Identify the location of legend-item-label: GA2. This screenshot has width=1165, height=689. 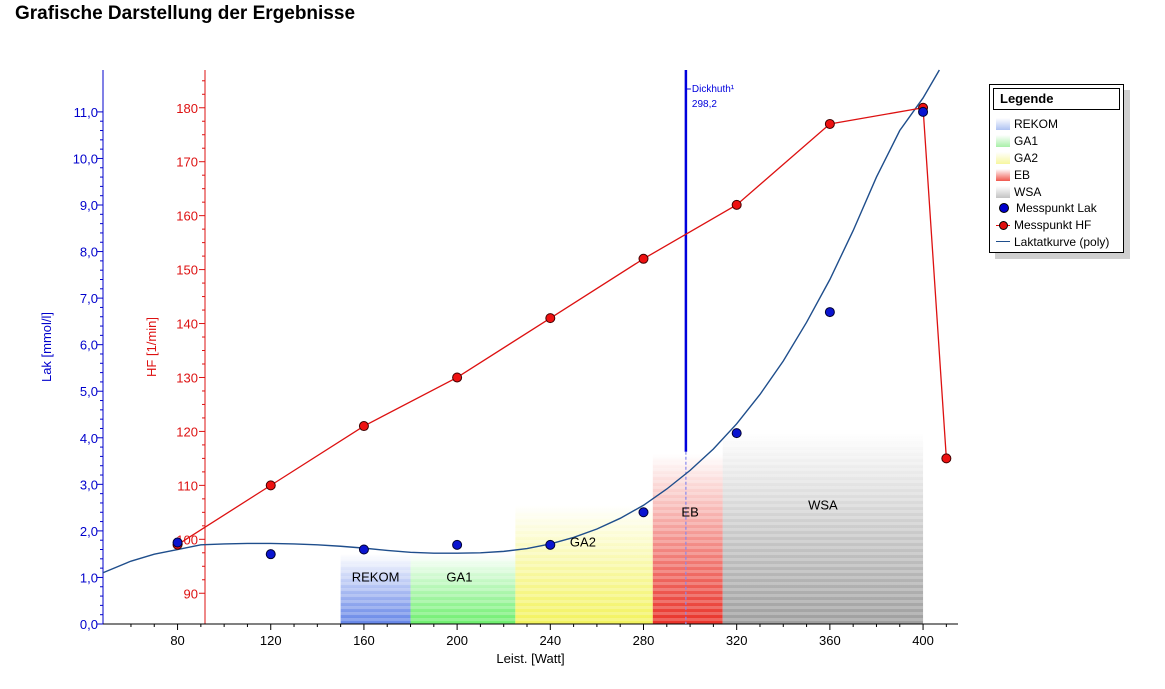
(1026, 157).